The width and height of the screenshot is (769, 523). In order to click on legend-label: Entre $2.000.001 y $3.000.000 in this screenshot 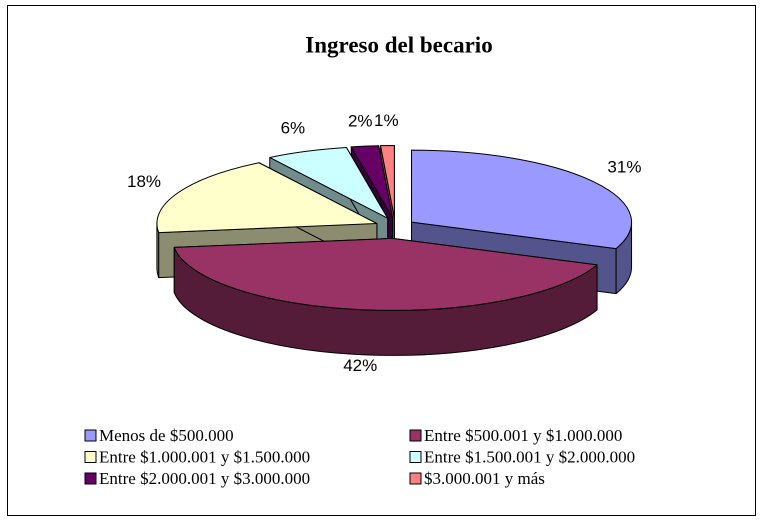, I will do `click(204, 478)`.